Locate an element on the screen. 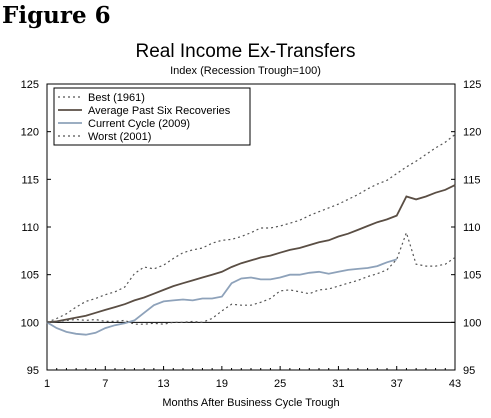 The image size is (491, 418). y-tick-label-right: 120 is located at coordinates (472, 133).